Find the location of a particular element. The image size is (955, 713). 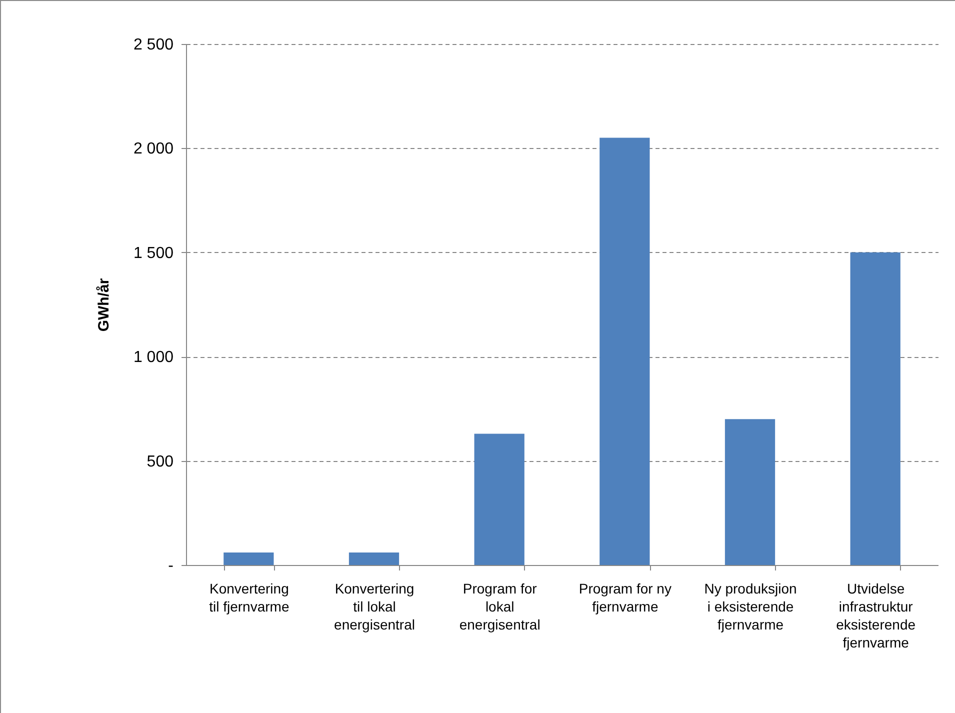

x-tick-label: Utvidelse infrastruktur eksisterende fjernvarme is located at coordinates (876, 615).